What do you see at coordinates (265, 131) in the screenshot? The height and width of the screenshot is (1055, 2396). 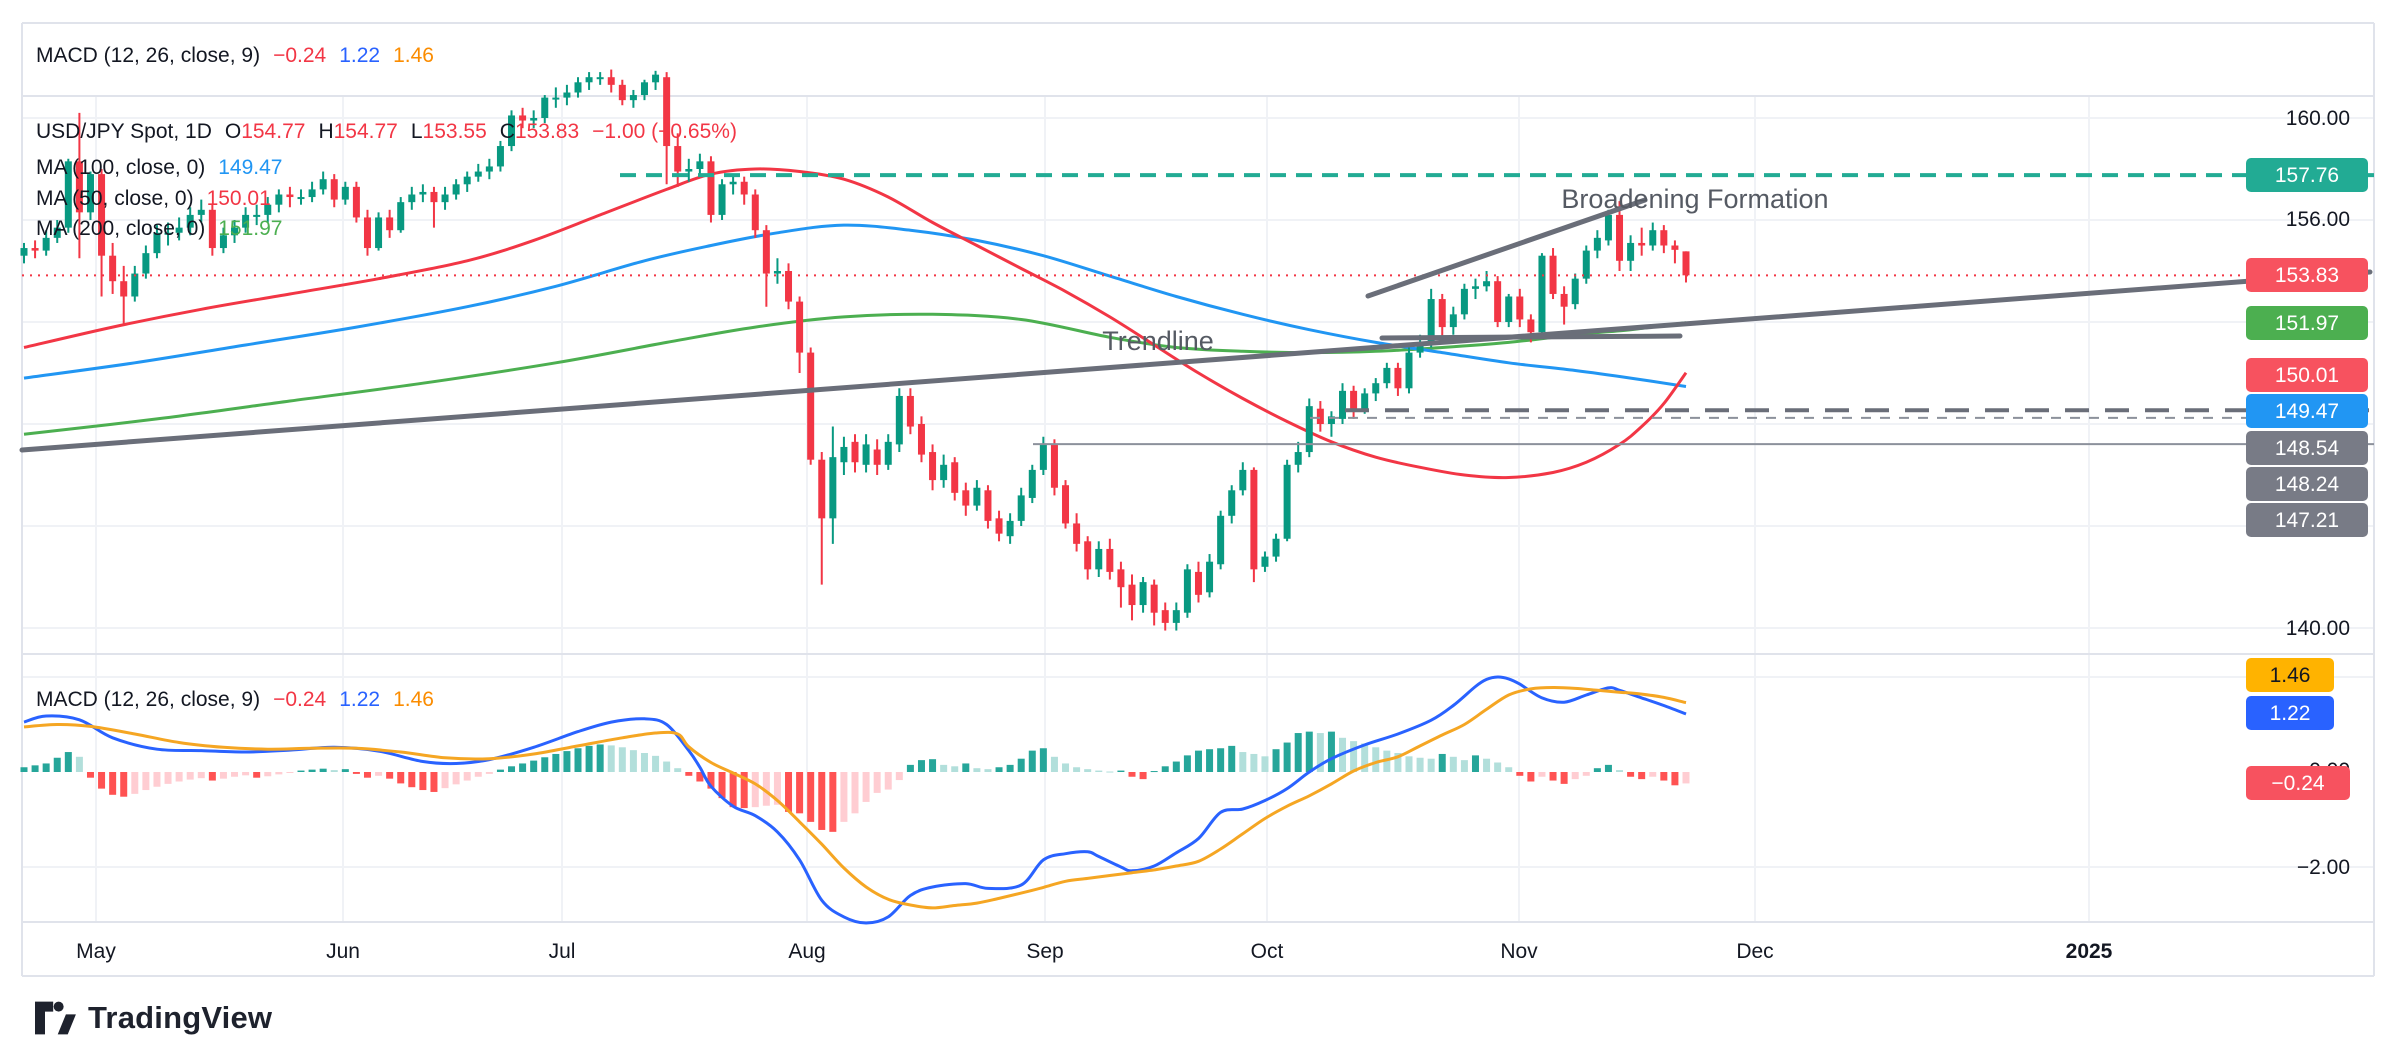 I see `ohlc-open: O154.77` at bounding box center [265, 131].